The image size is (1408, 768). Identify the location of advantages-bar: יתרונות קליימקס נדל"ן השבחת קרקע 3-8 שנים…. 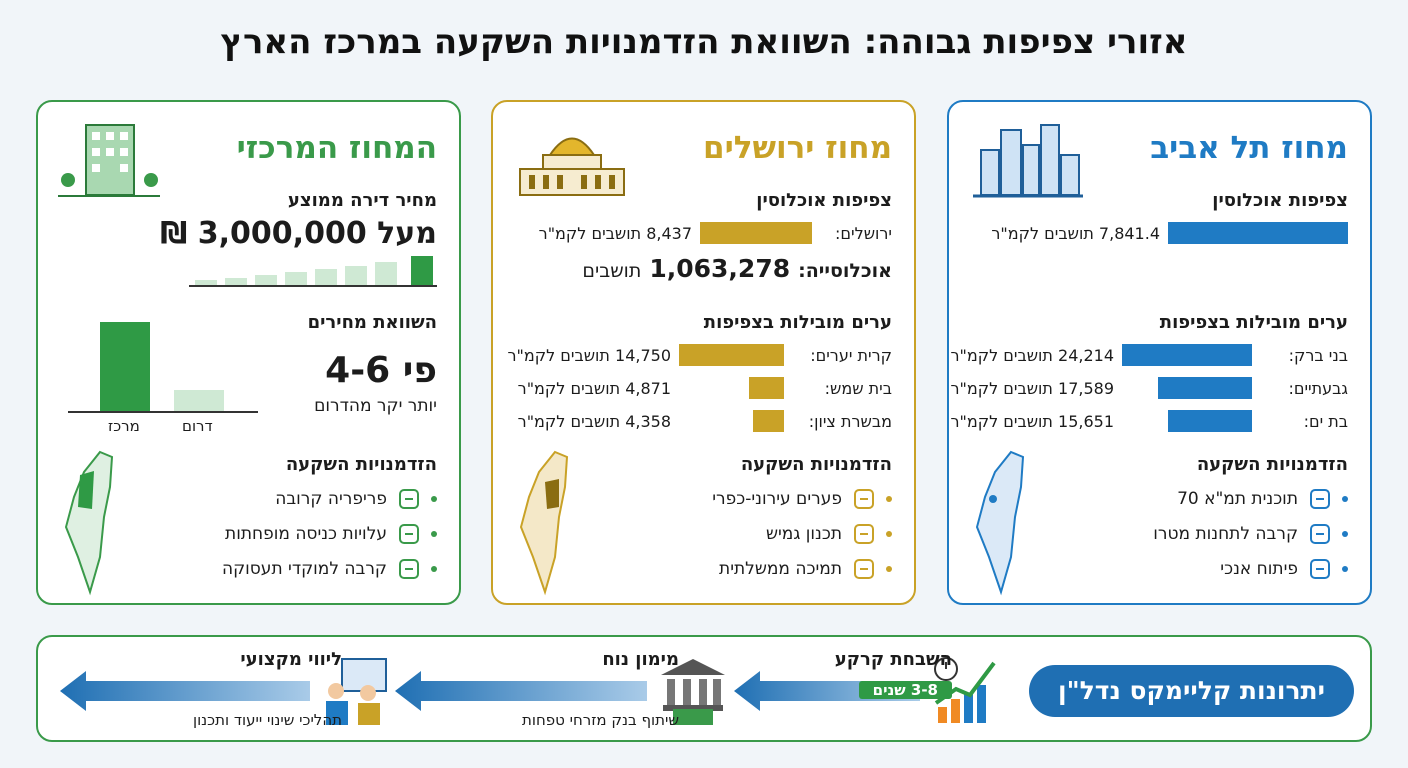
(704, 688).